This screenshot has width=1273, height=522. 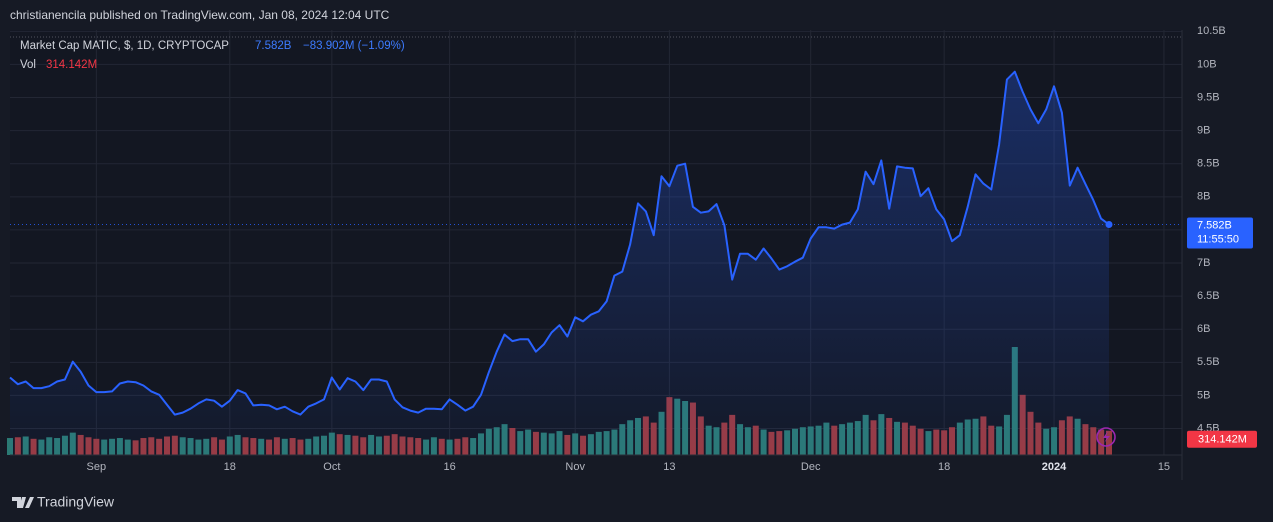 I want to click on y-tick-label: 5.5B, so click(x=1208, y=362).